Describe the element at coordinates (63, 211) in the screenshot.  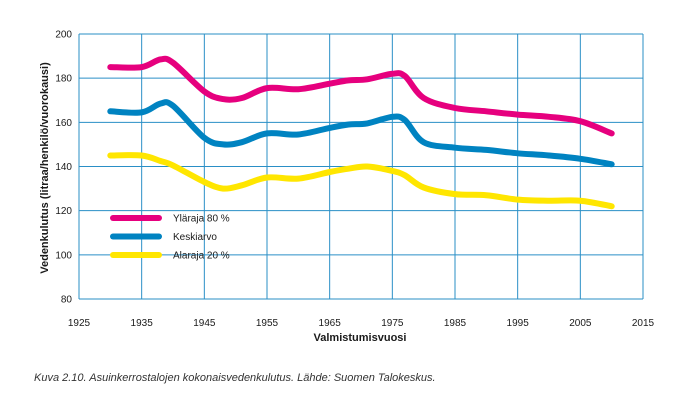
I see `y-tick-label: 120` at that location.